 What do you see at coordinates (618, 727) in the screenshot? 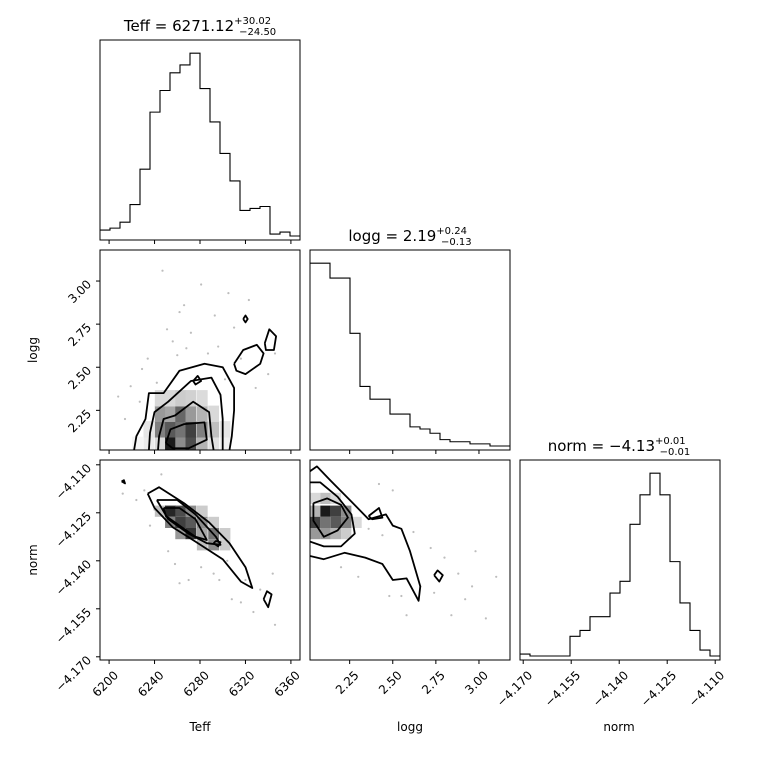
I see `x-axis-label-norm: norm` at bounding box center [618, 727].